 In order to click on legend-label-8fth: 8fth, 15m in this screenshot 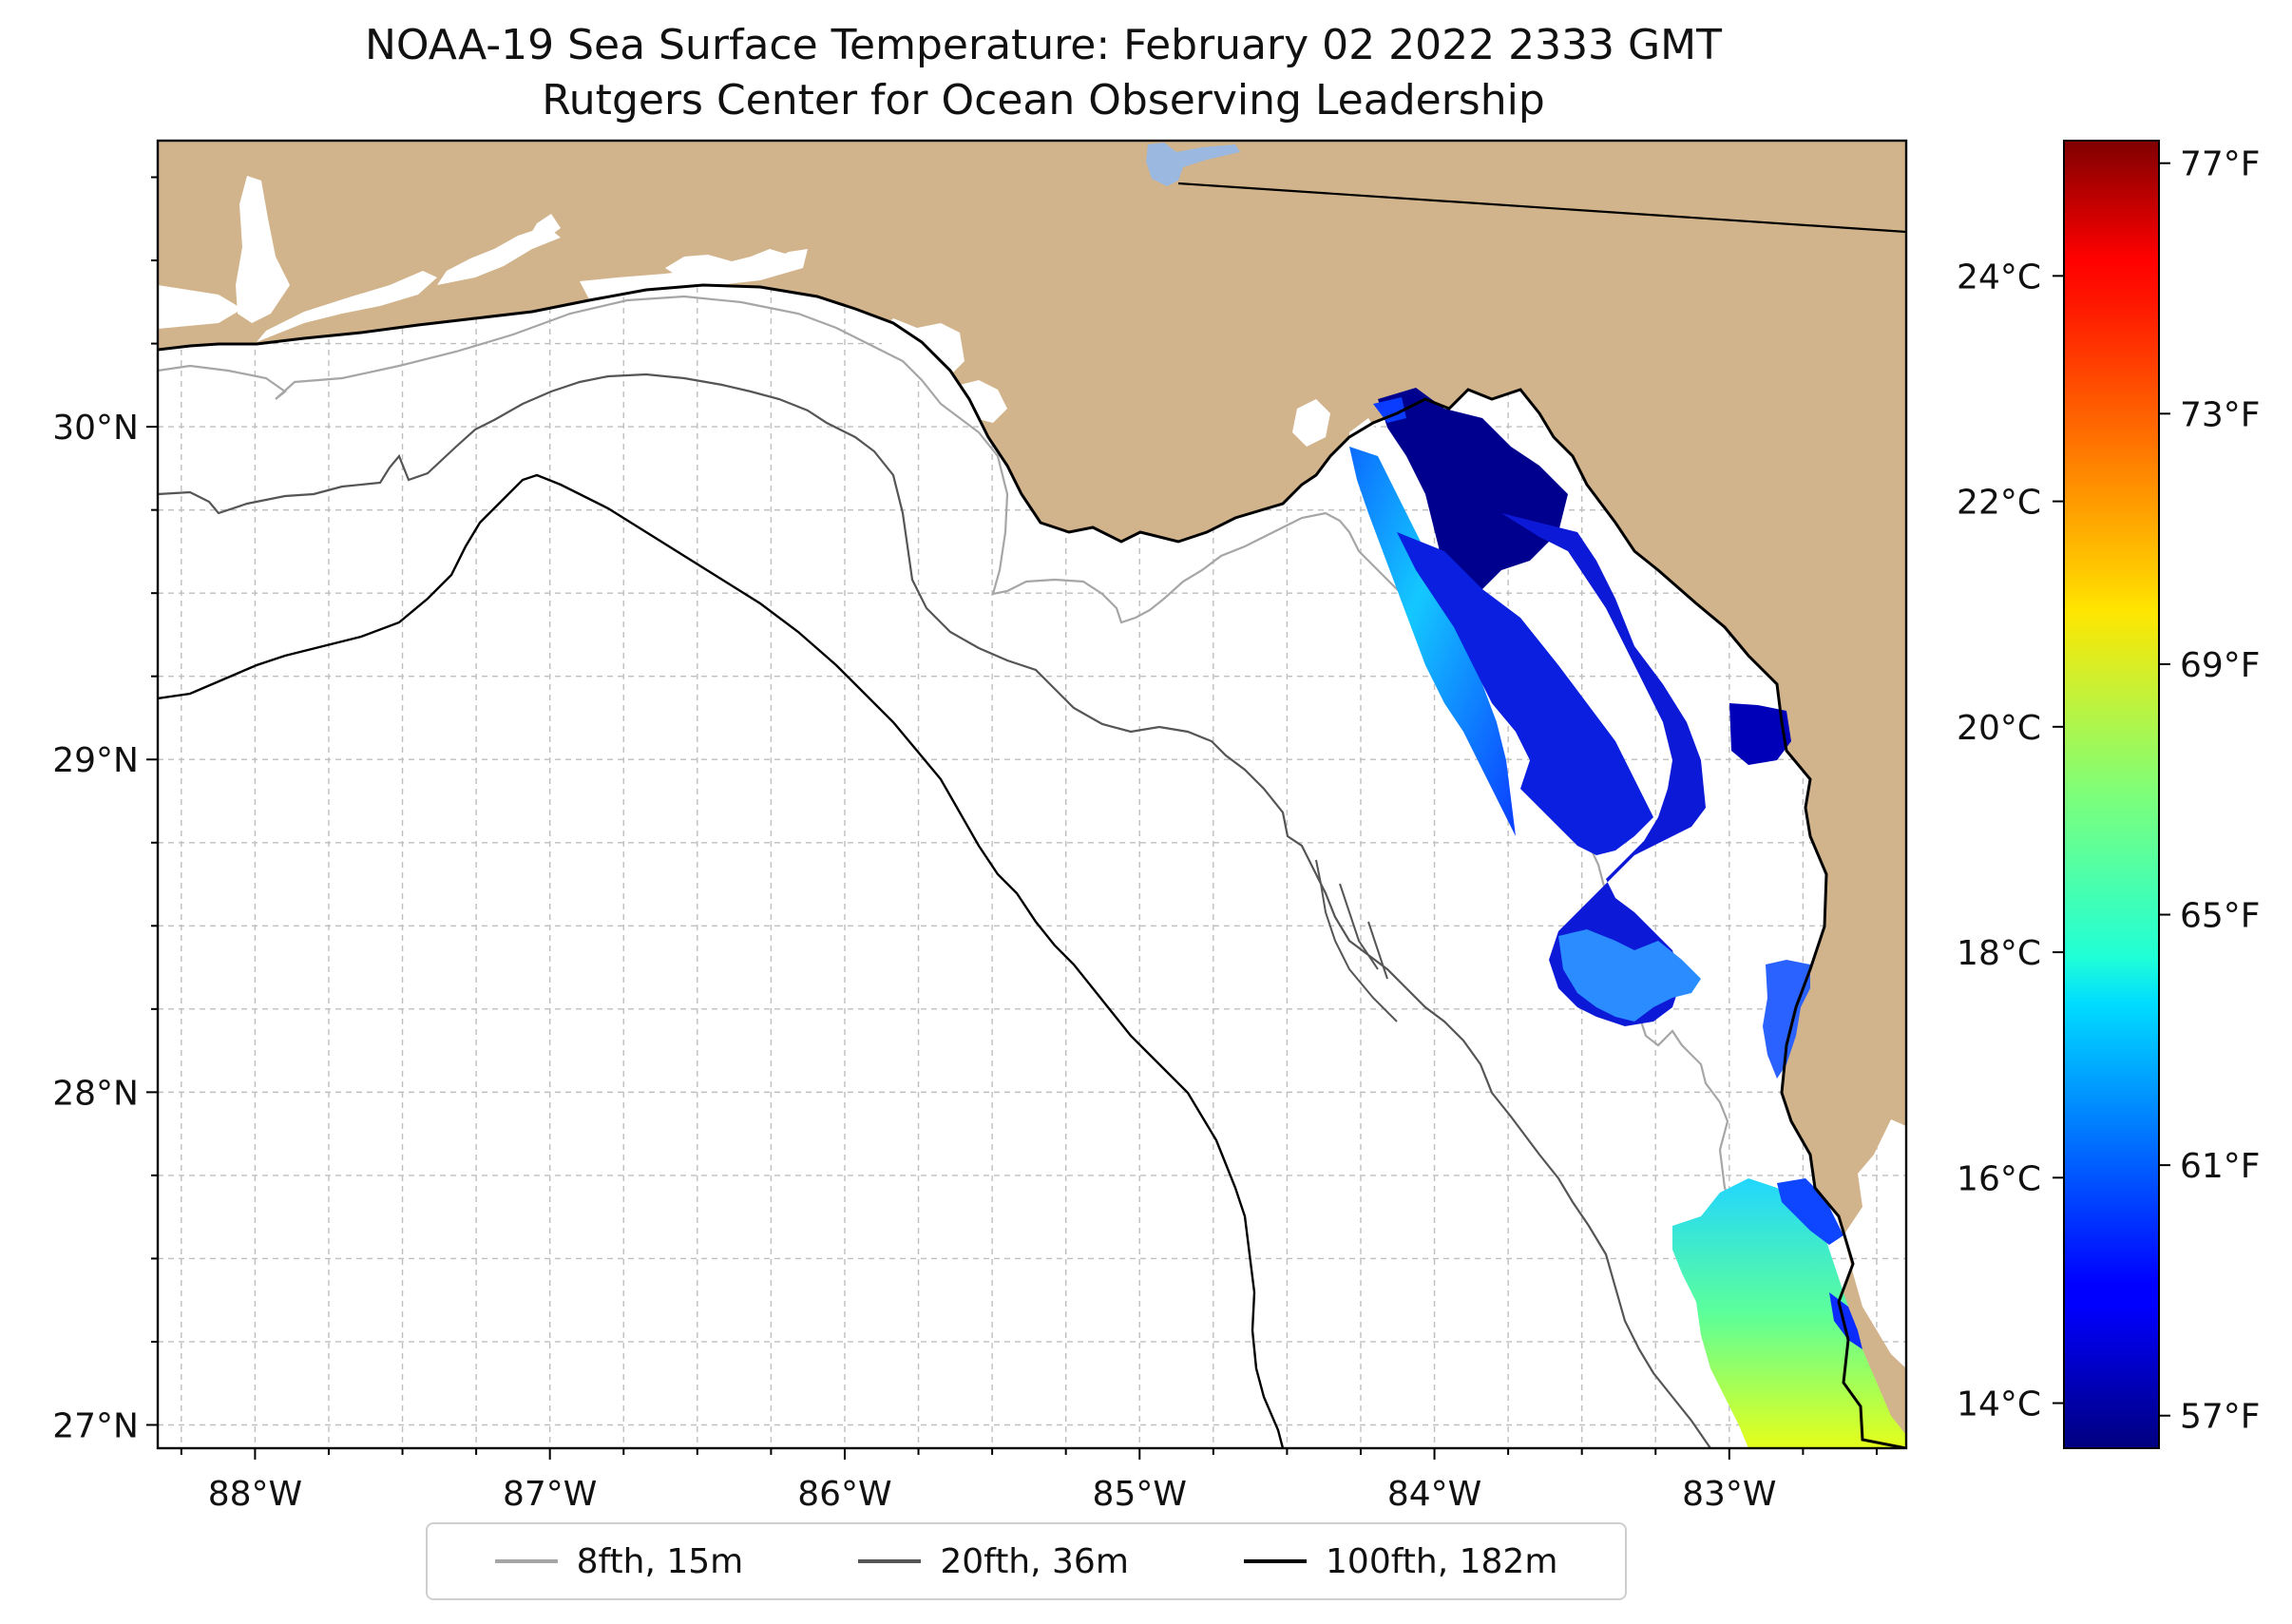, I will do `click(660, 1561)`.